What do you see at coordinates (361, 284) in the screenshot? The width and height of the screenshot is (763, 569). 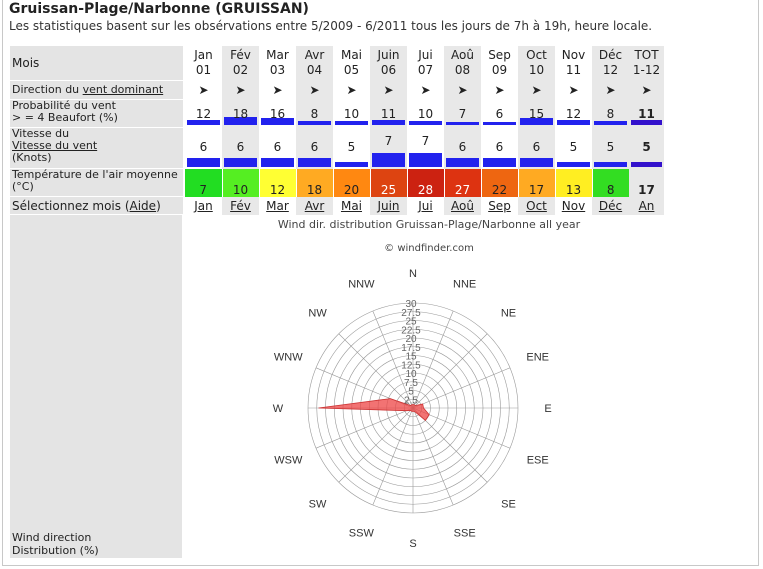 I see `rose-direction-label: NNW` at bounding box center [361, 284].